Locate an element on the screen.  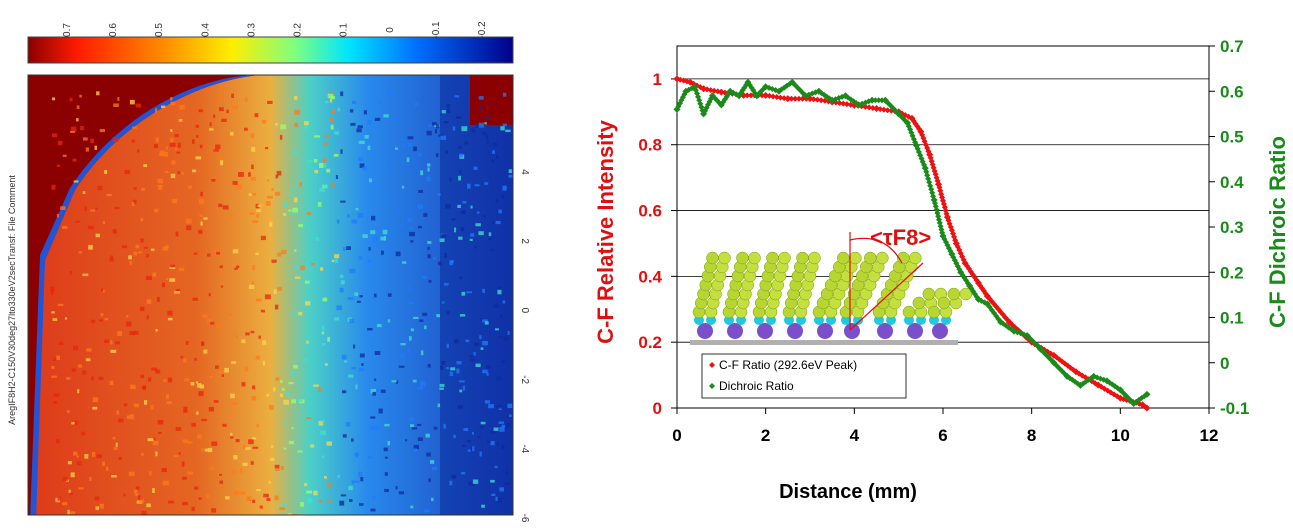
x-tick-label: 6 is located at coordinates (942, 435).